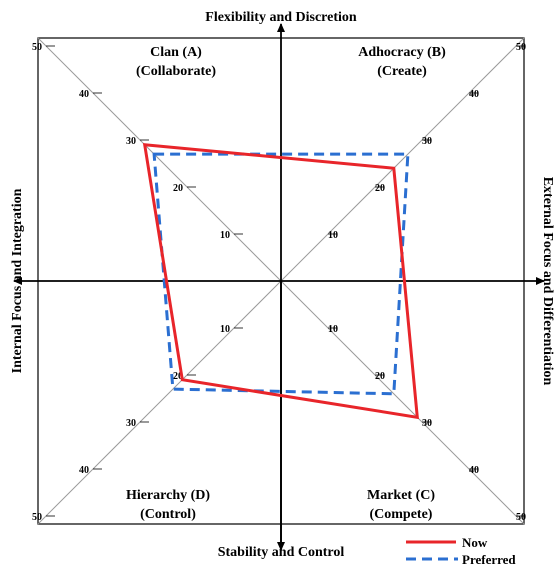 The width and height of the screenshot is (556, 567). I want to click on quadrant-clan-verb: (Collaborate), so click(176, 71).